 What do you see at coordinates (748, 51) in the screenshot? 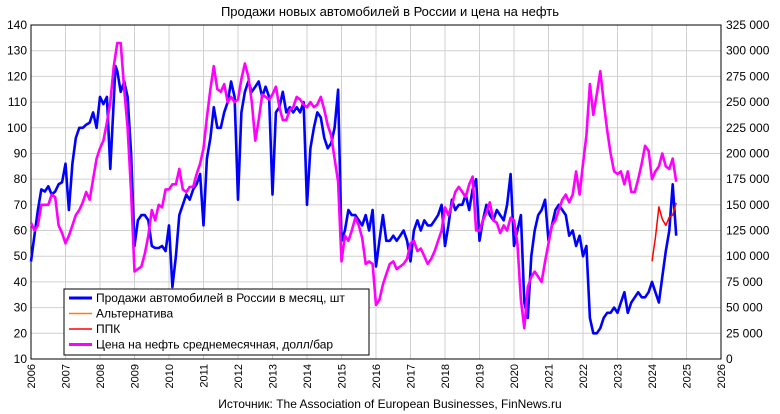
I see `right-tick-label: 300 000` at bounding box center [748, 51].